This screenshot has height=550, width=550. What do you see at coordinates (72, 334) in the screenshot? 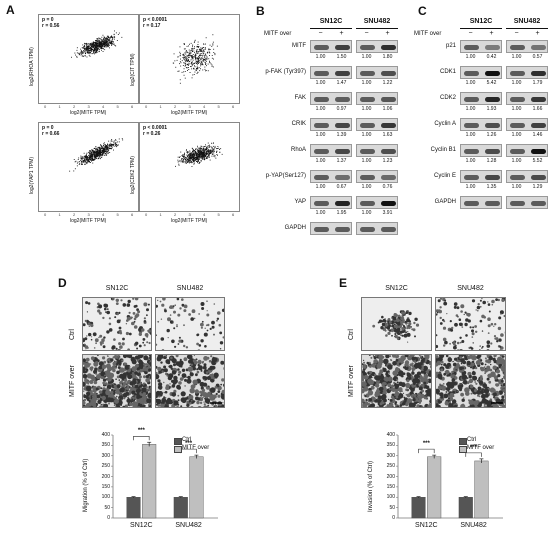
I see `row-header: Ctrl` at bounding box center [72, 334].